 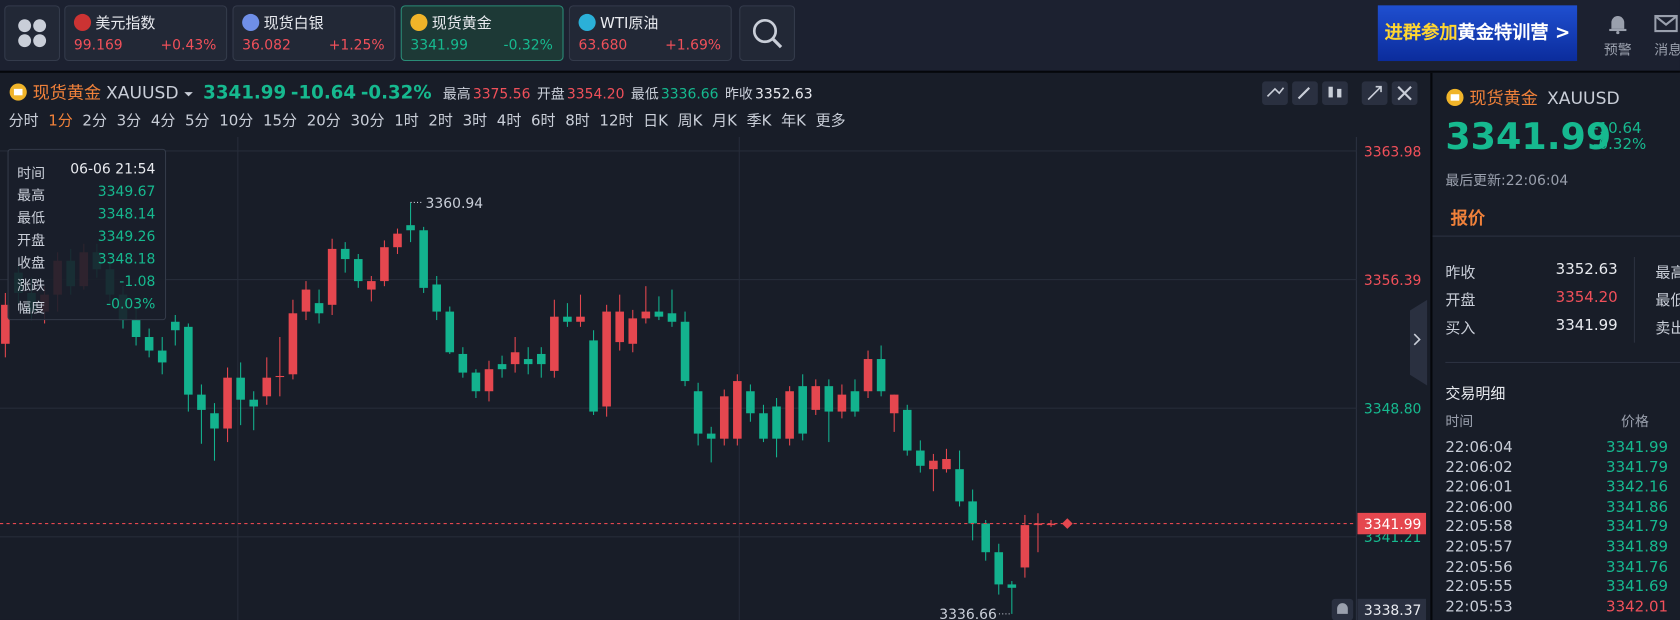 What do you see at coordinates (236, 121) in the screenshot?
I see `period-tab: 10分` at bounding box center [236, 121].